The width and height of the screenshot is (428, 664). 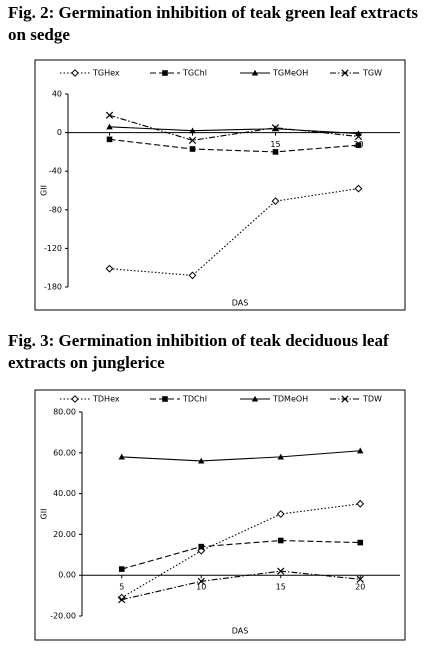 I want to click on x-tick-label: 5, so click(x=121, y=587).